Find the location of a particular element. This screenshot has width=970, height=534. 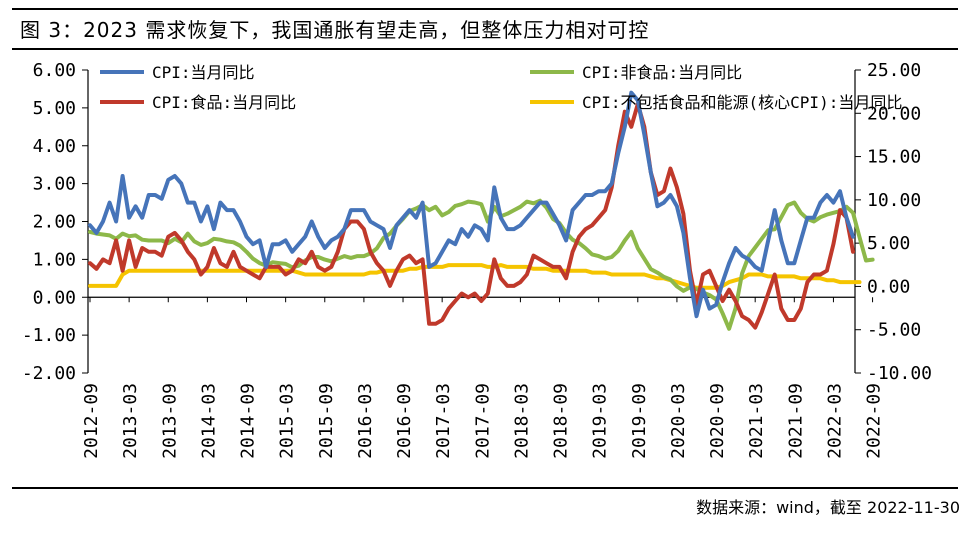

left-tick-label: 2.00 is located at coordinates (54, 222).